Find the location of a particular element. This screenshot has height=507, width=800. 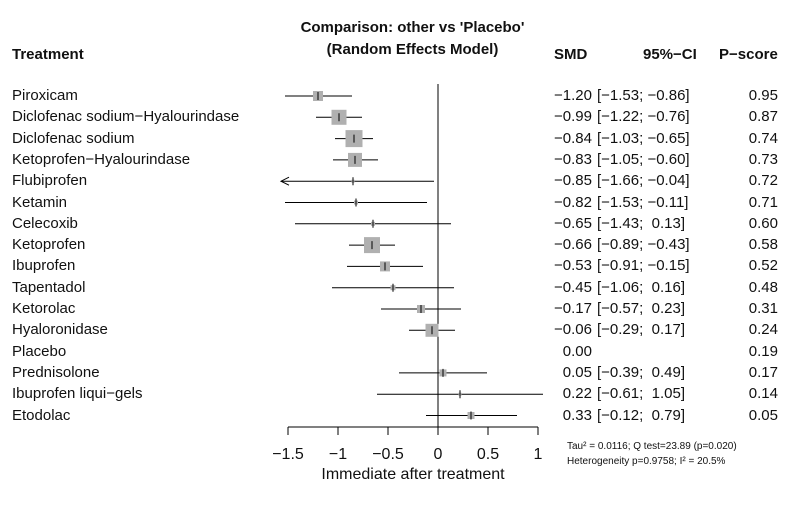

treatment-label: Ibuprofen liqui−gels is located at coordinates (77, 394).